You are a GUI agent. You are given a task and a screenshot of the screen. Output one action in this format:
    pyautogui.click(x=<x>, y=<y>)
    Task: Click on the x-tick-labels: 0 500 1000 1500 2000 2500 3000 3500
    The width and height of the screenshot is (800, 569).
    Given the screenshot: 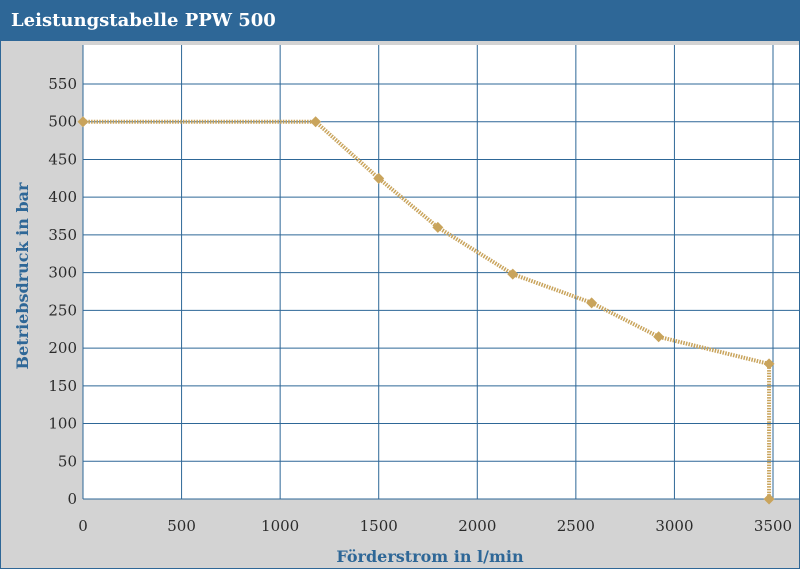 What is the action you would take?
    pyautogui.click(x=435, y=526)
    